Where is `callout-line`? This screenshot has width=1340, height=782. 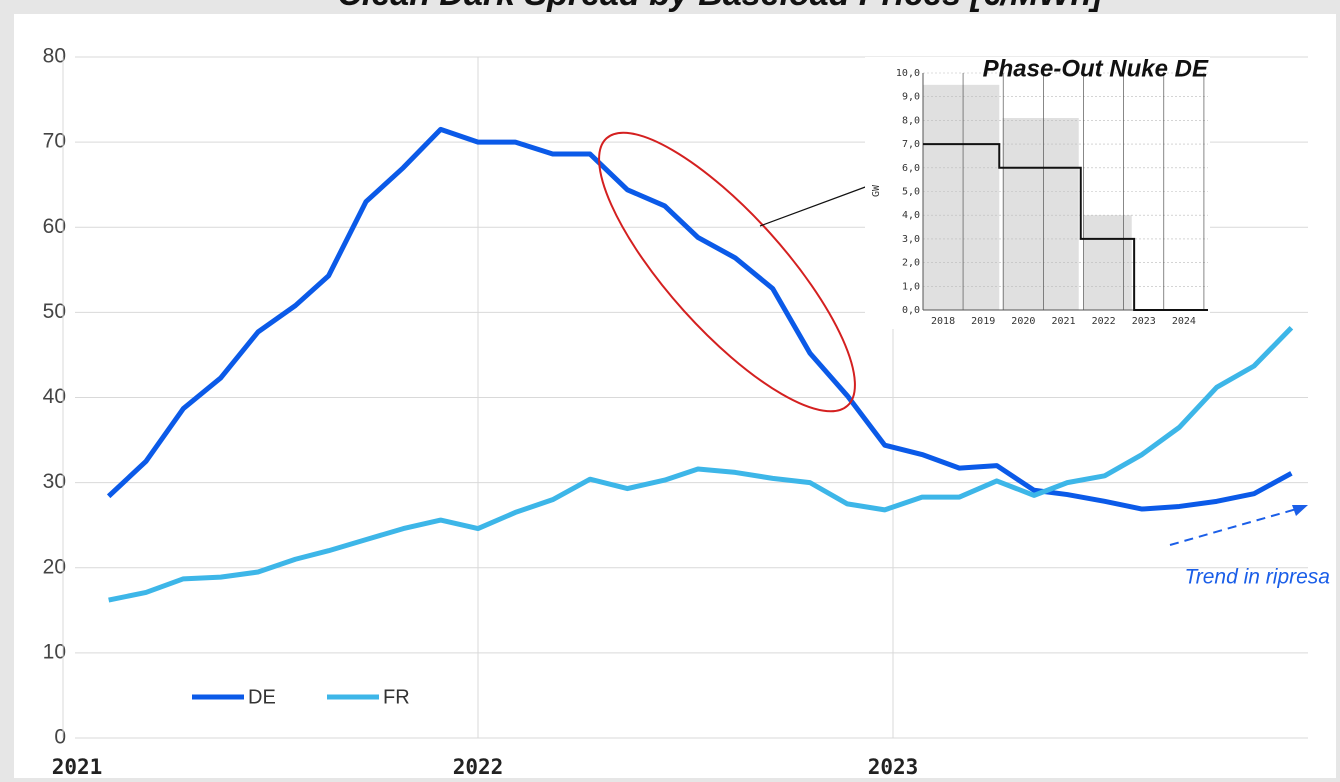 callout-line is located at coordinates (814, 206).